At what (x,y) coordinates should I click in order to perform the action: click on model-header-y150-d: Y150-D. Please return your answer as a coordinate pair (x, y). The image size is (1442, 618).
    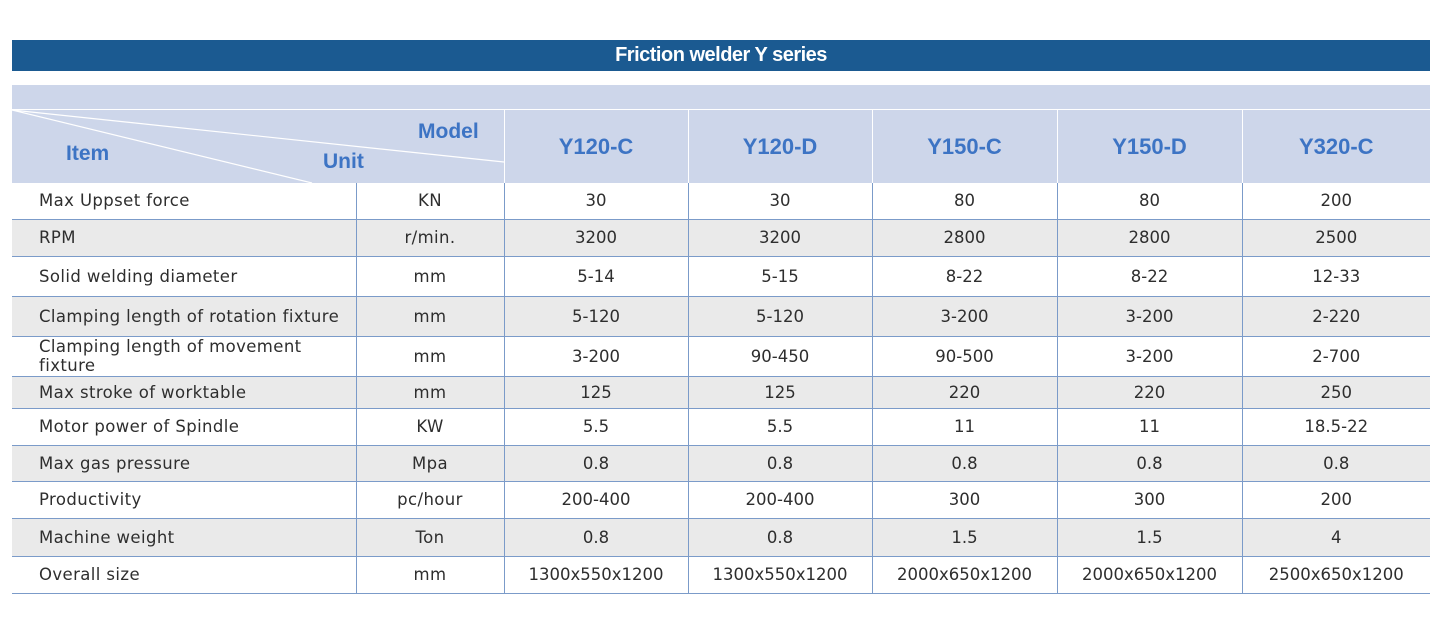
    Looking at the image, I should click on (1149, 146).